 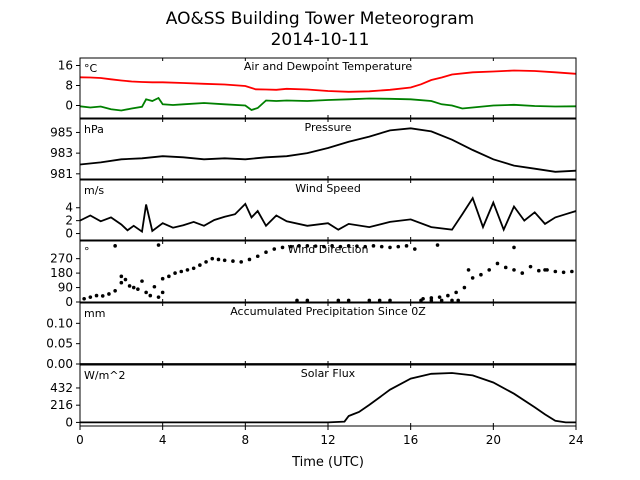 What do you see at coordinates (69, 234) in the screenshot?
I see `ytick-label-wind-speed: 0` at bounding box center [69, 234].